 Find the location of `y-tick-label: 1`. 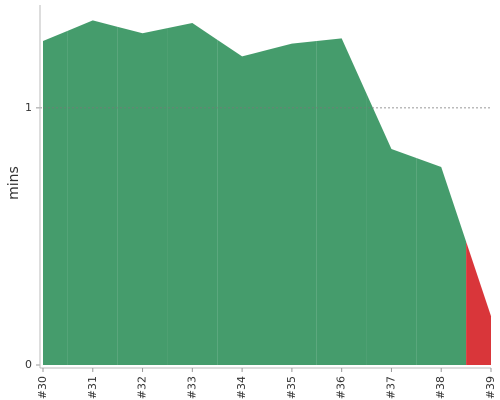

y-tick-label: 1 is located at coordinates (28, 107).